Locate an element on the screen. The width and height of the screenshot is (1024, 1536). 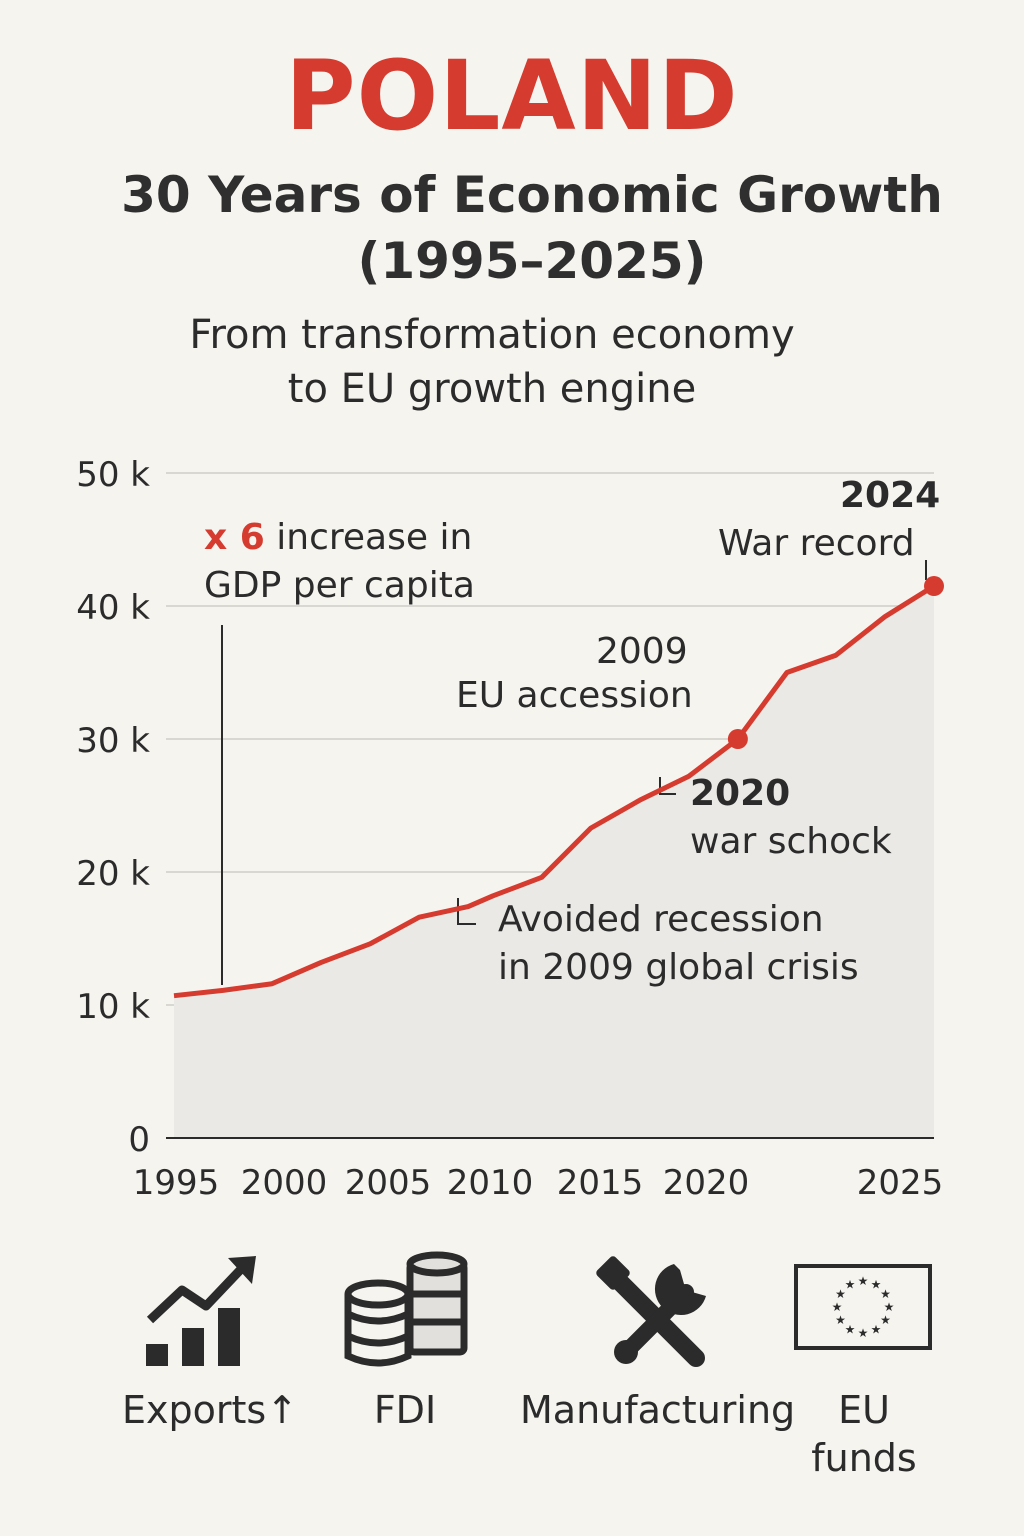
y-tick-label: 10 k is located at coordinates (113, 1007).